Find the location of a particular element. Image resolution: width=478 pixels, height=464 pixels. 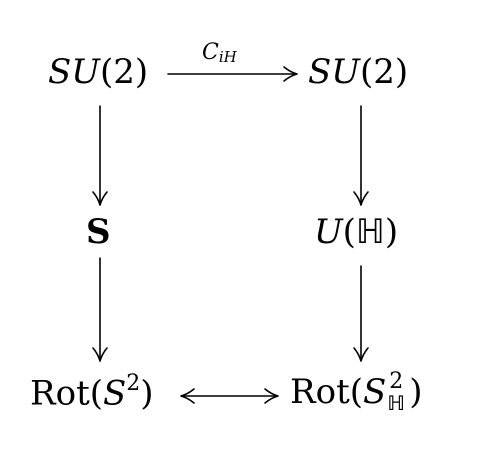

label-c: C is located at coordinates (210, 52).